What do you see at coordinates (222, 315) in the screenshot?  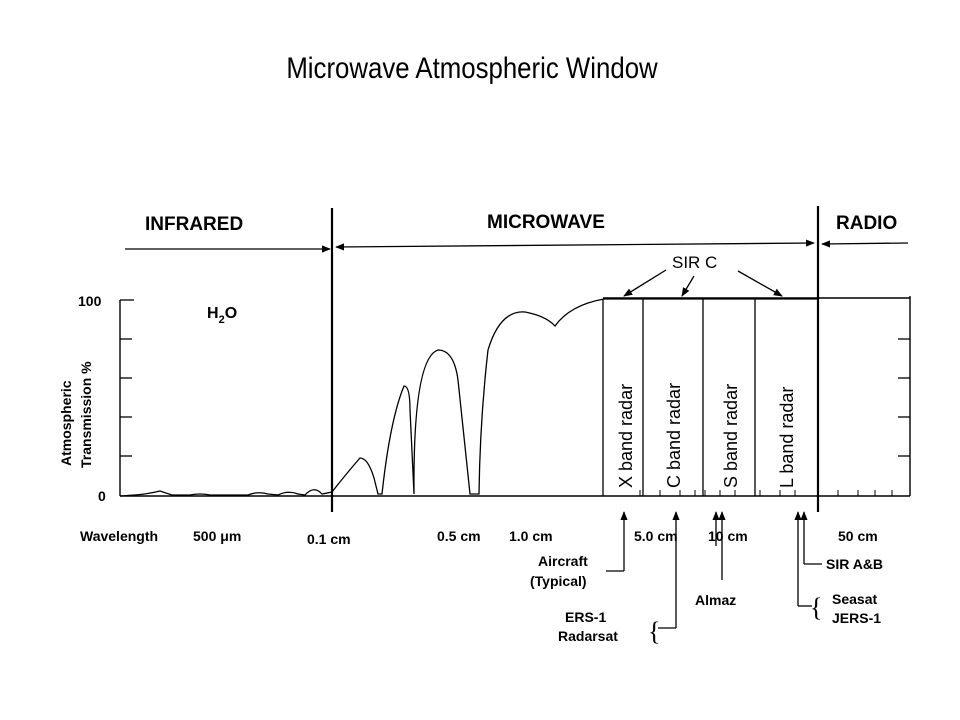 I see `h2o-label: H2O` at bounding box center [222, 315].